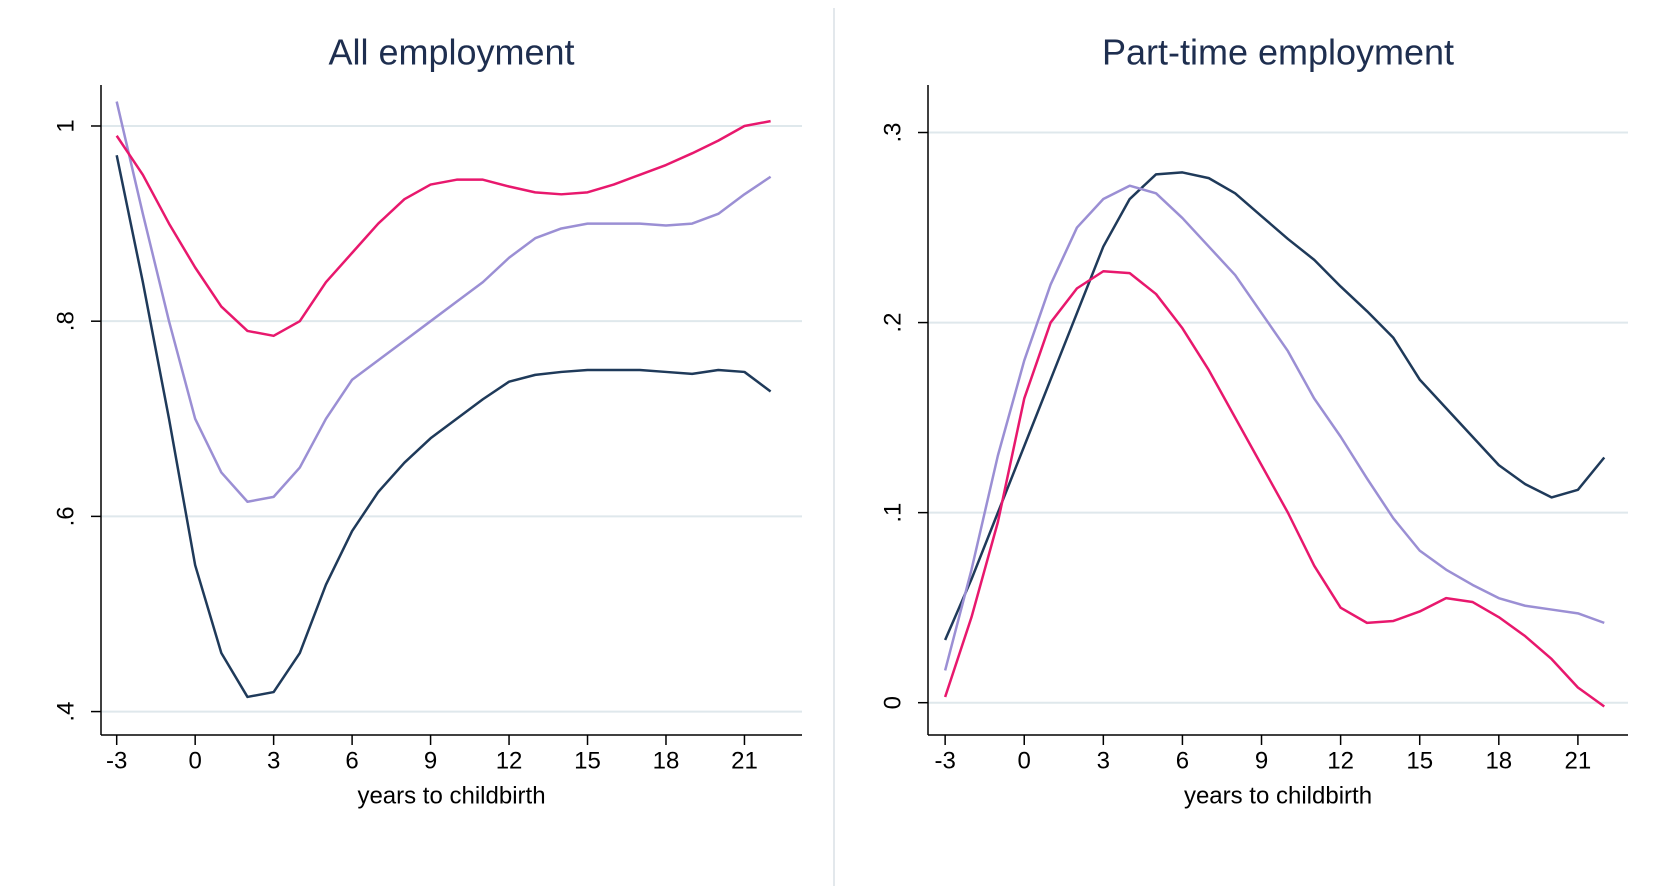  Describe the element at coordinates (65, 516) in the screenshot. I see `y-tick-label: .6` at that location.